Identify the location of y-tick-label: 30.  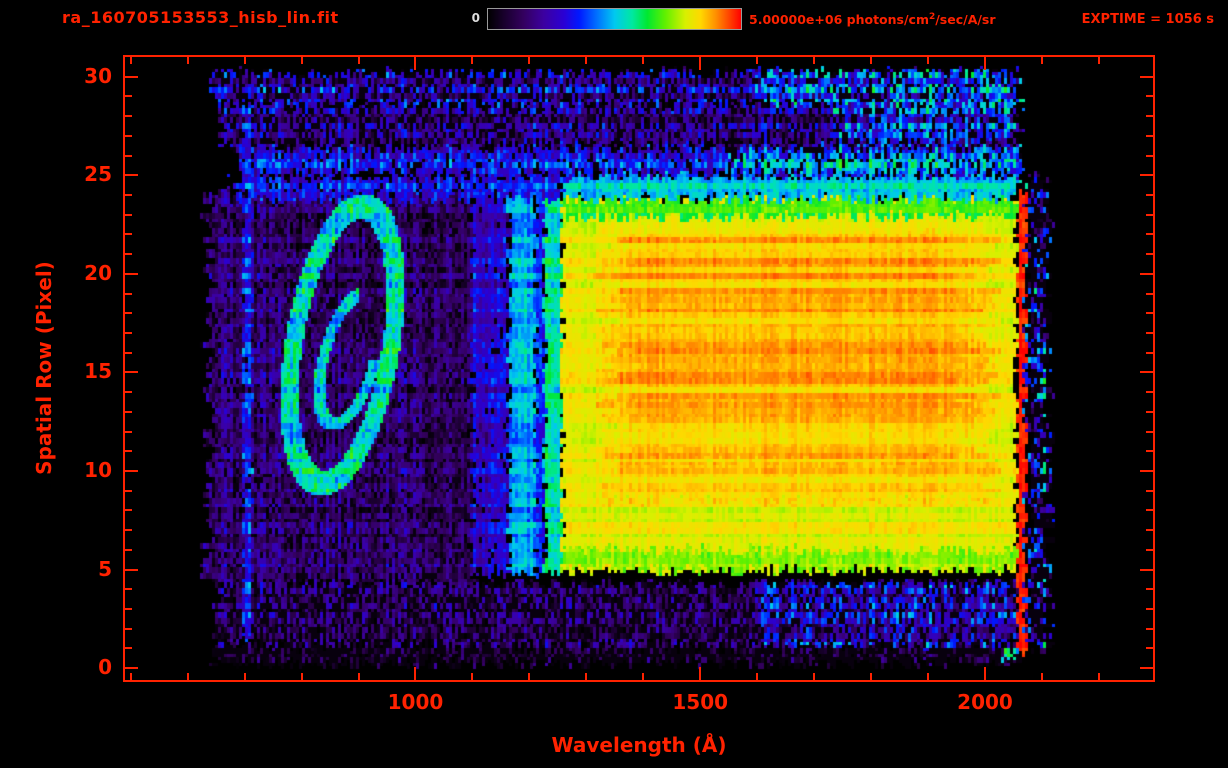
(98, 75).